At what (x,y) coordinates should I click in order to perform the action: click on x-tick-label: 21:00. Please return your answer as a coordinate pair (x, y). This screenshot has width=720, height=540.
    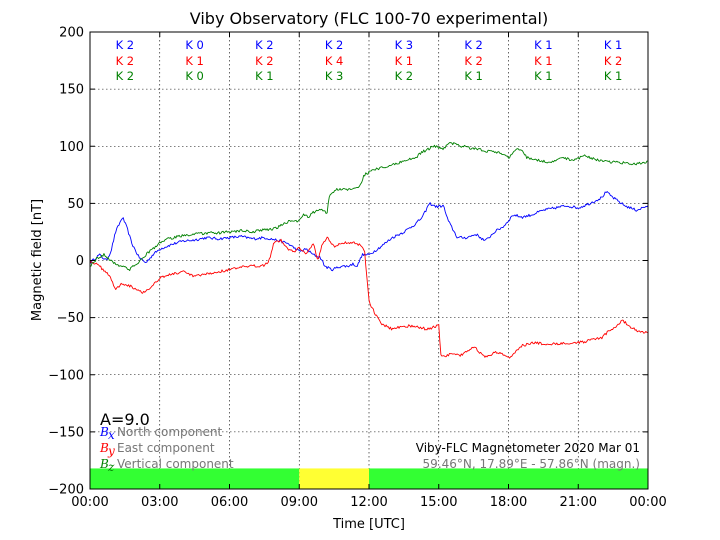
    Looking at the image, I should click on (578, 502).